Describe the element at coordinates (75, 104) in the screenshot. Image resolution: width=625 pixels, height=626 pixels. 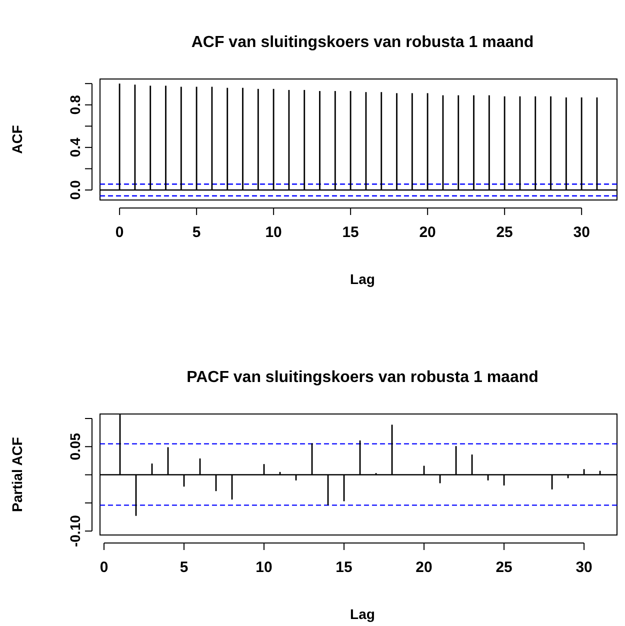
I see `y-tick-label: 0.8` at that location.